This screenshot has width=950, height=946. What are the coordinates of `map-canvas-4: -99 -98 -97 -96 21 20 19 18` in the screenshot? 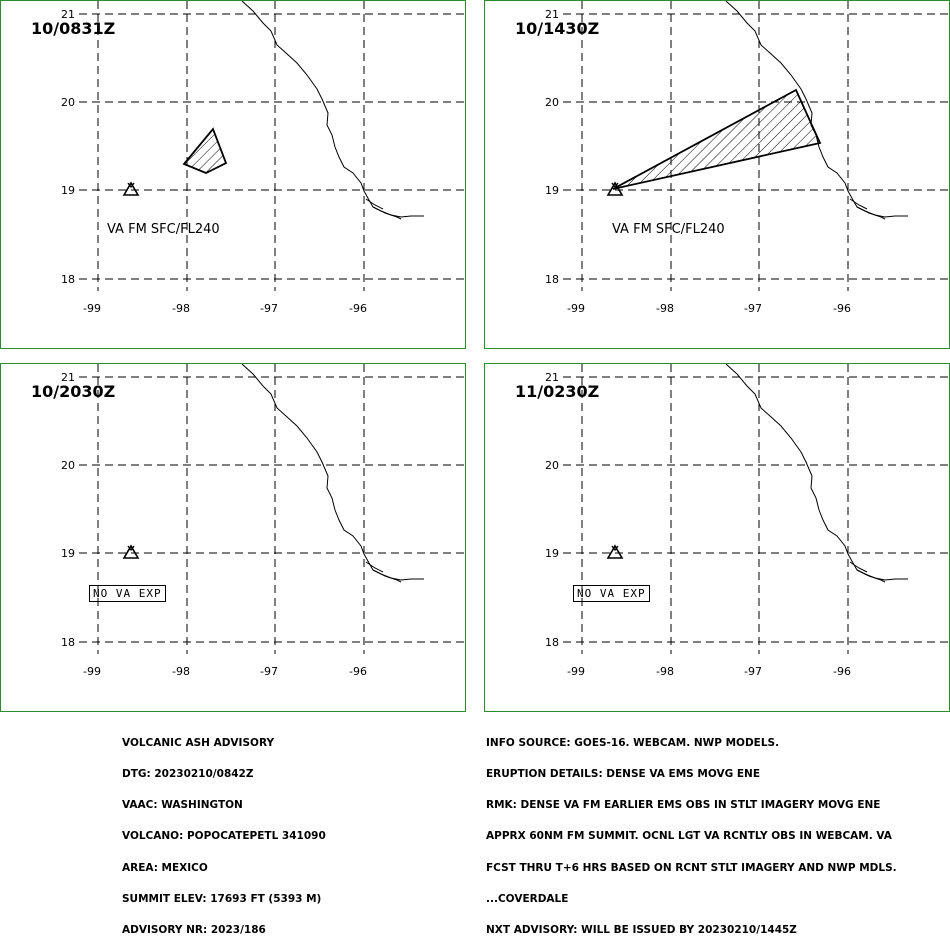 It's located at (747, 521).